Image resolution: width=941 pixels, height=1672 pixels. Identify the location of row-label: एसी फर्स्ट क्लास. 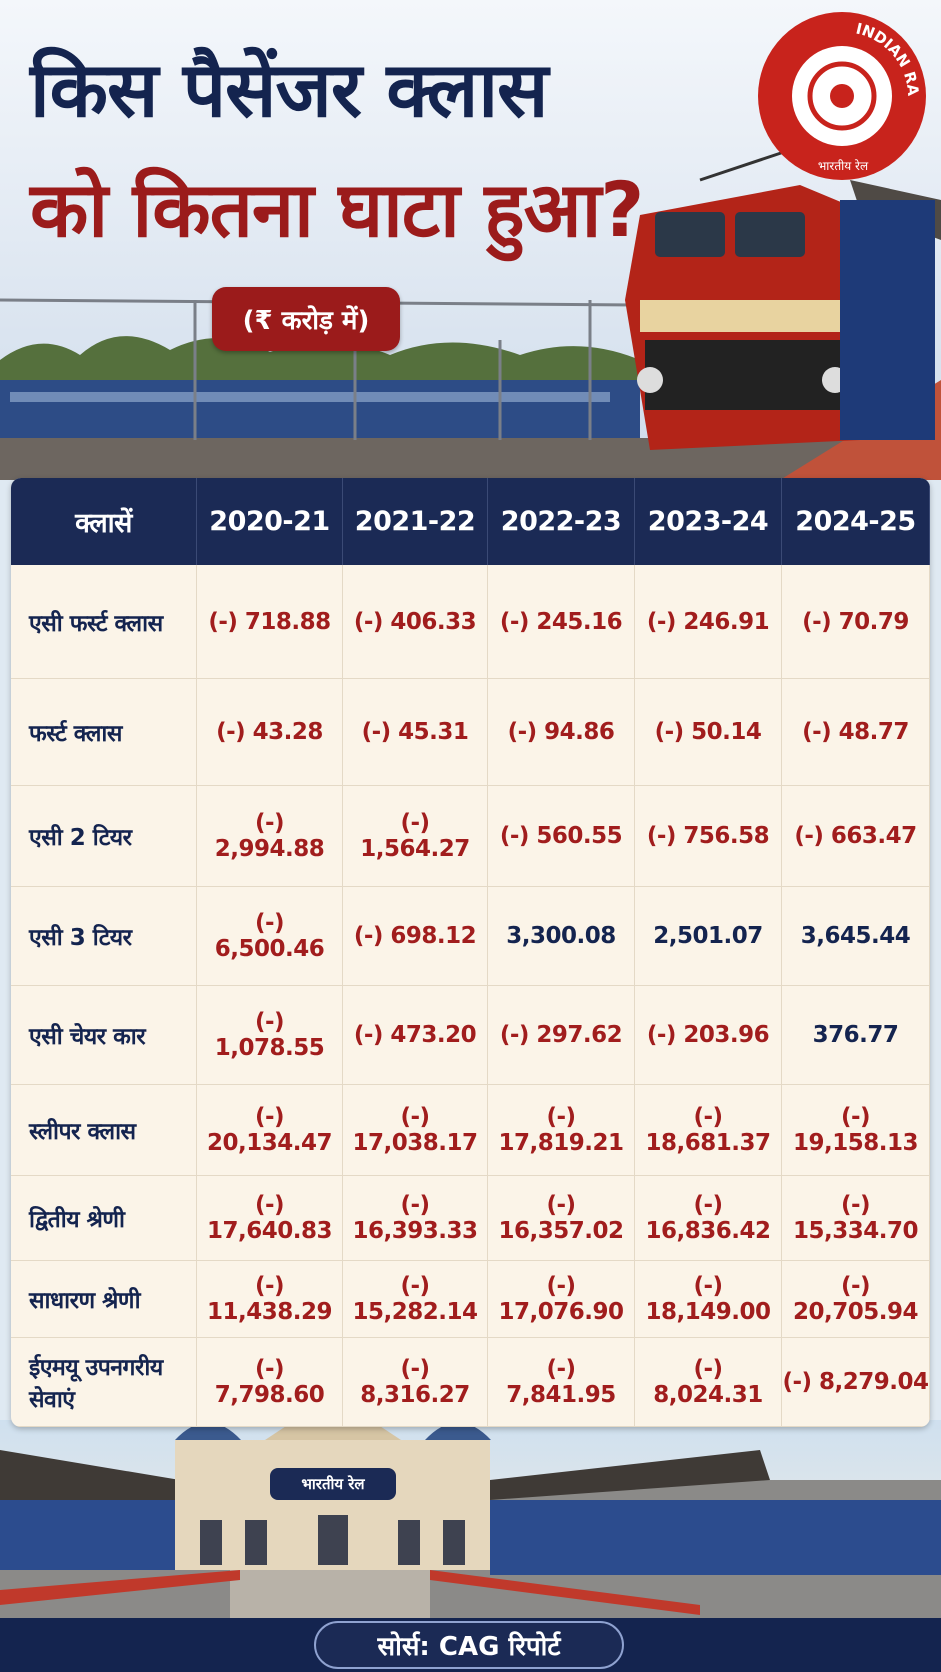
(104, 622).